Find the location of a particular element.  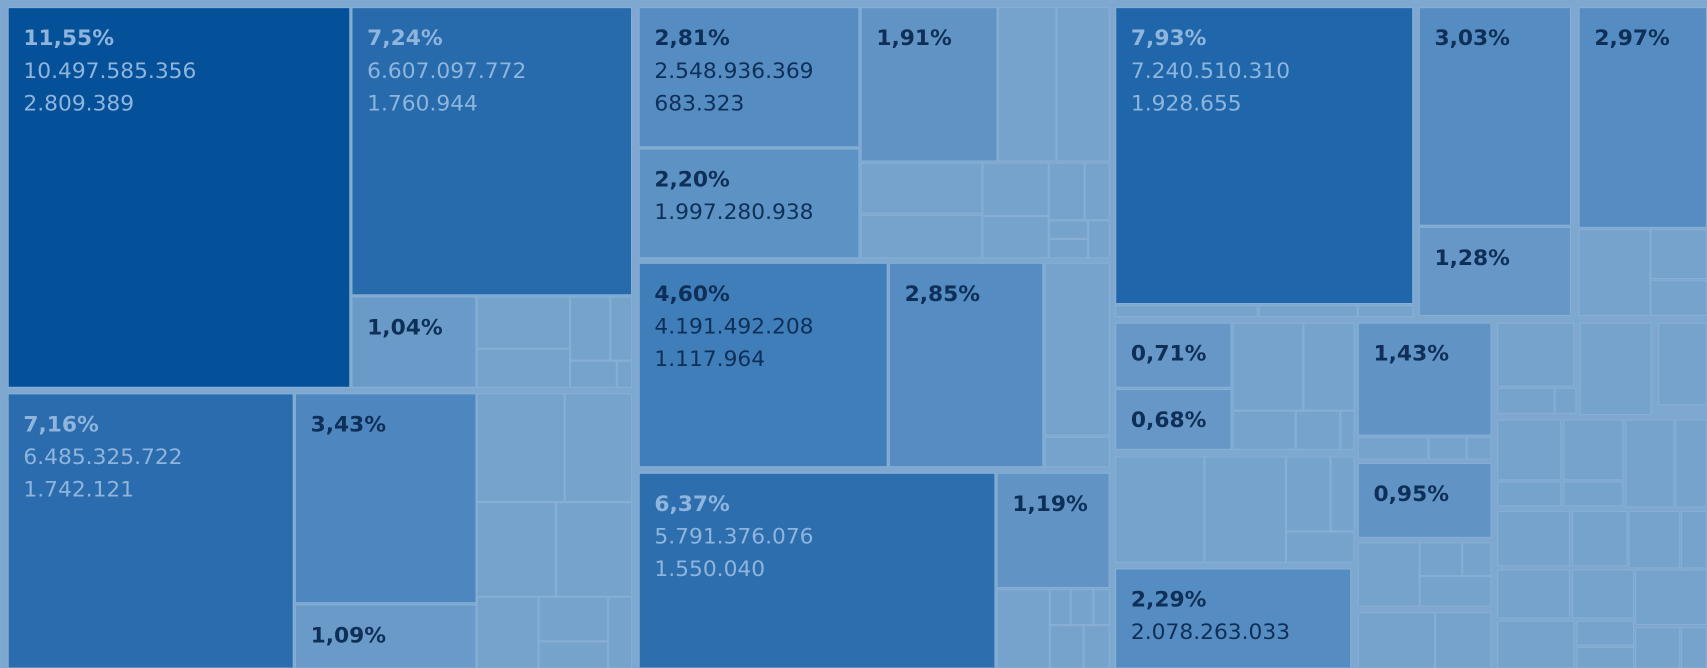

cell-value: 2.548.936.369 is located at coordinates (733, 71).